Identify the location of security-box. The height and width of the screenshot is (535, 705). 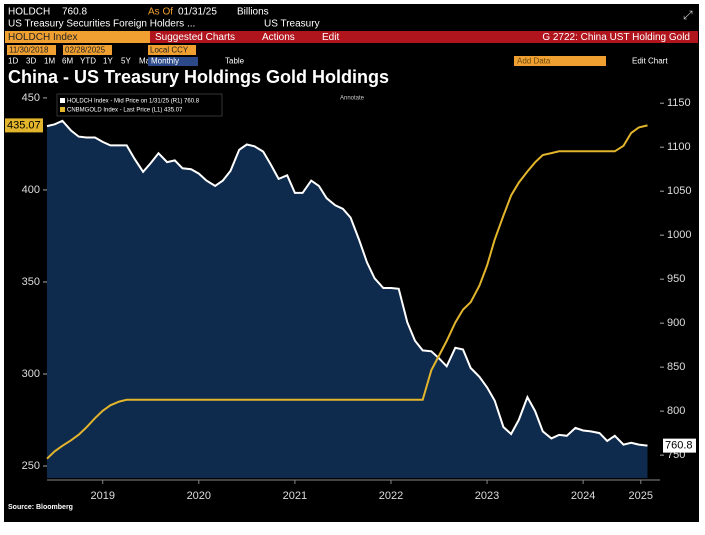
(77, 37).